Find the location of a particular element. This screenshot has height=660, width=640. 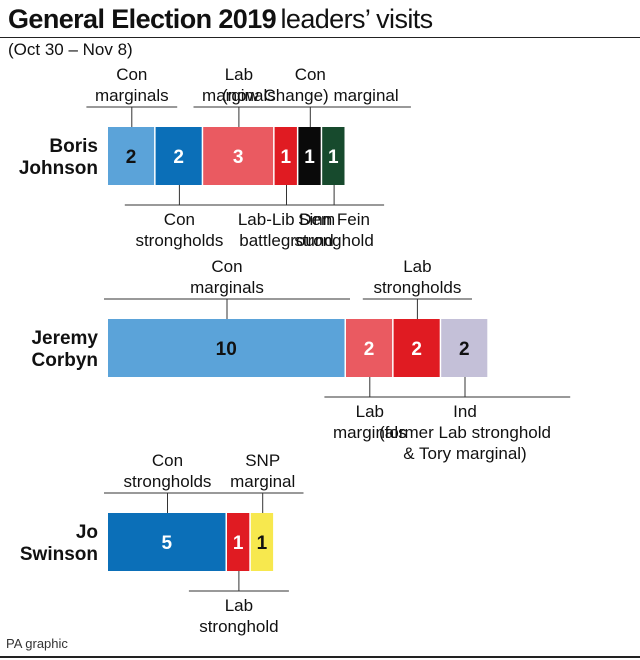

category-annotation: battleground is located at coordinates (286, 240).